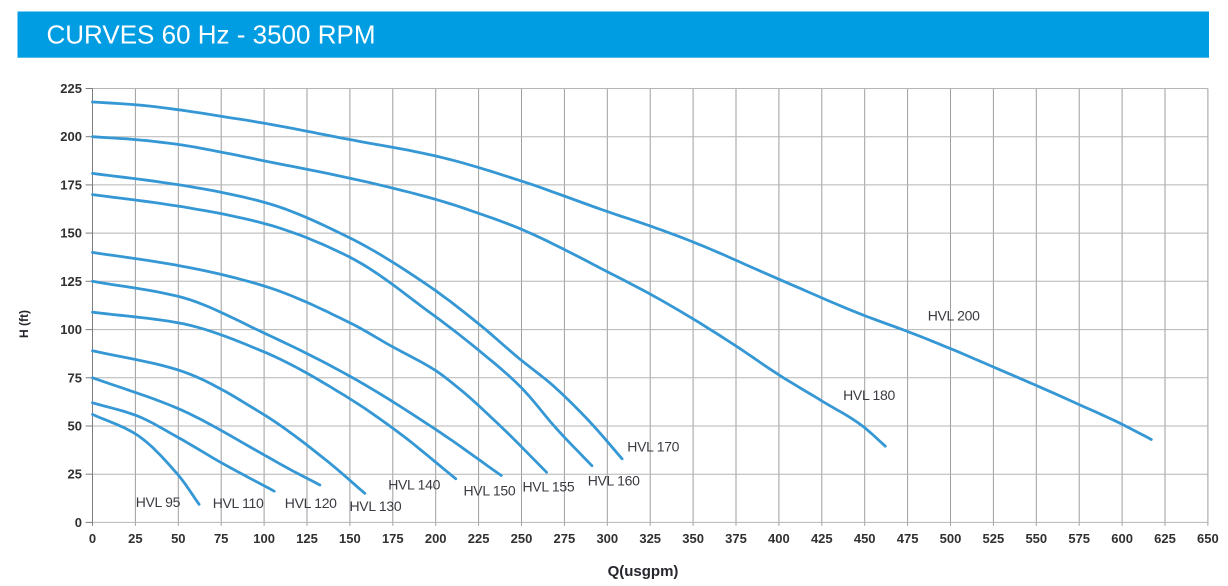  Describe the element at coordinates (693, 538) in the screenshot. I see `svg-text: 350` at that location.